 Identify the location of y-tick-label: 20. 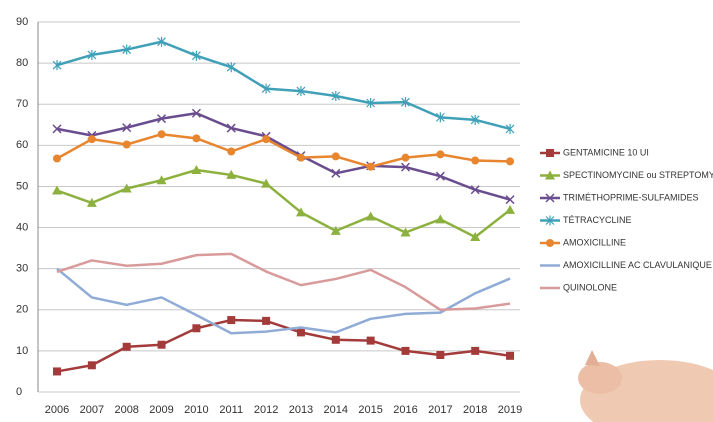
(22, 310).